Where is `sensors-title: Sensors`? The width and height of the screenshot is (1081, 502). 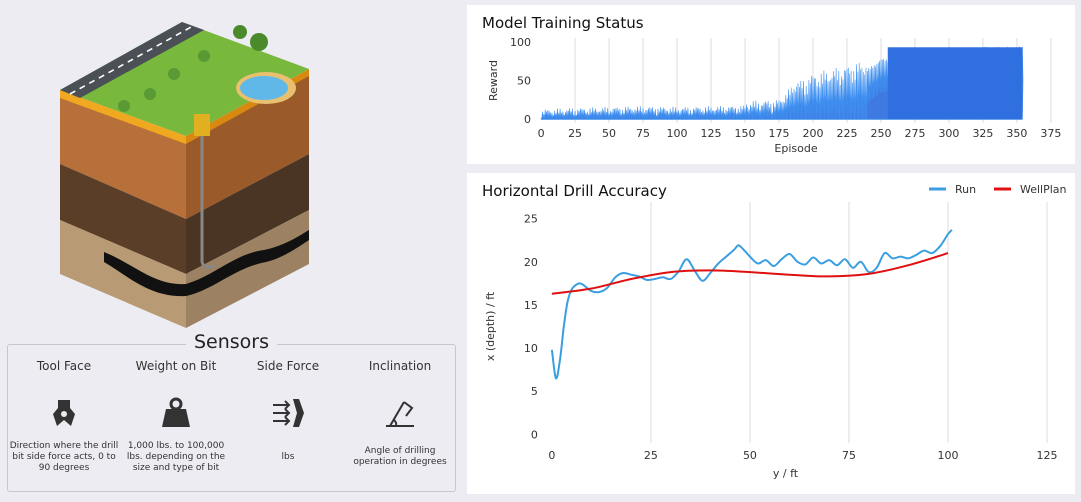
sensors-title: Sensors is located at coordinates (231, 342).